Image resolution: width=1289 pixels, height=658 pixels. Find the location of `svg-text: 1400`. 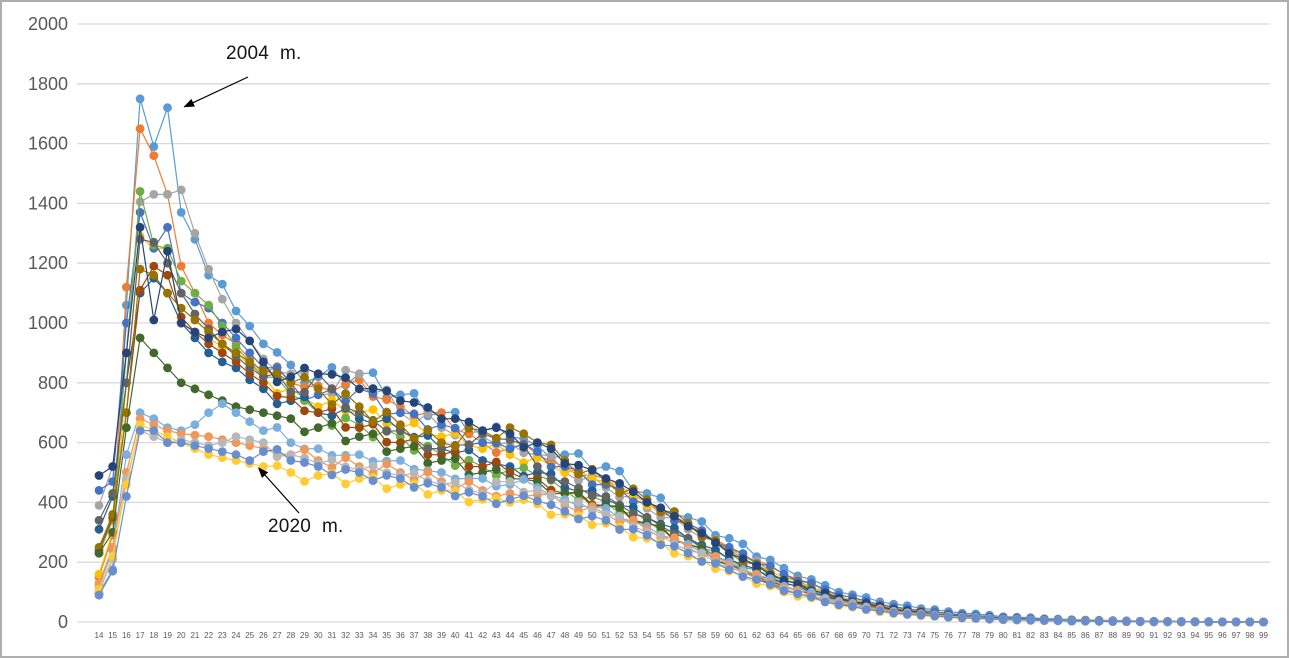

svg-text: 1400 is located at coordinates (48, 203).